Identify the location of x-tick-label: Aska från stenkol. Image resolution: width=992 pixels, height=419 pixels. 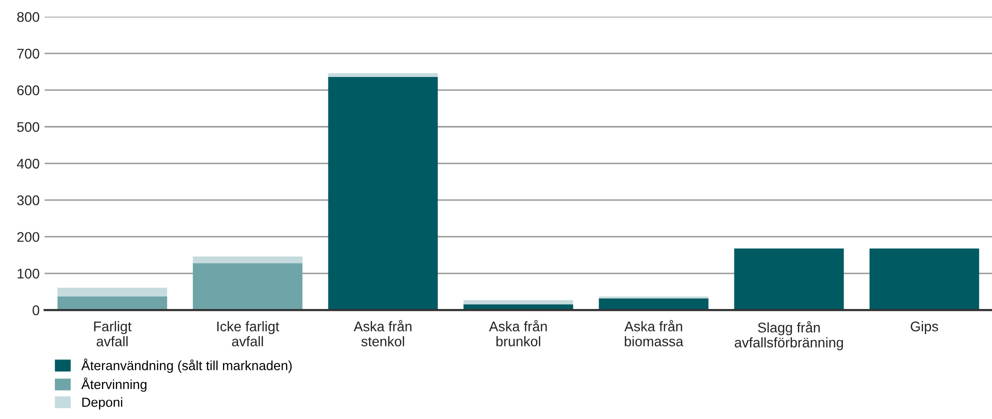
(383, 333).